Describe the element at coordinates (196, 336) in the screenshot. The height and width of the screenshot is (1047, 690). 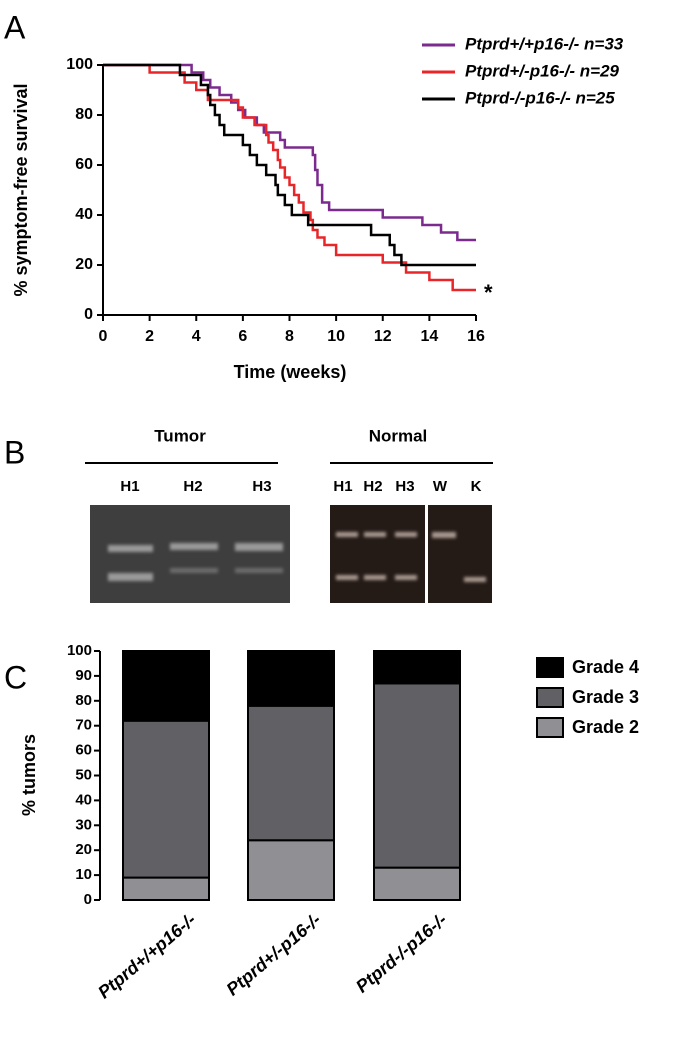
I see `x-tick-label: 4` at that location.